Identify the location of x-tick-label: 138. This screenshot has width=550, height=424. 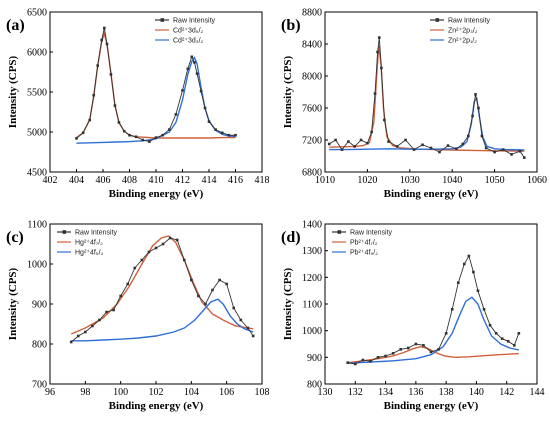
(446, 392).